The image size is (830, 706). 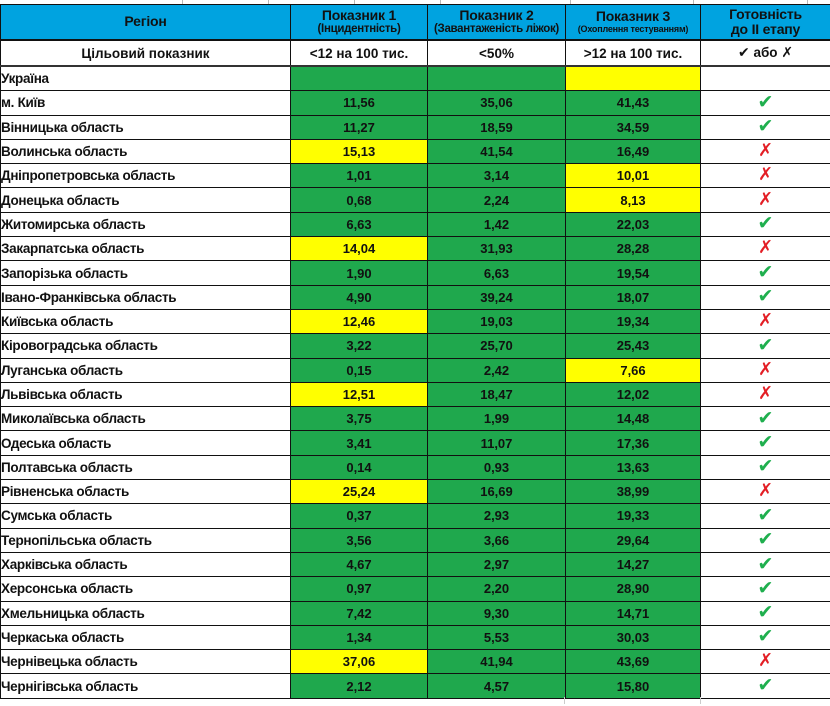 What do you see at coordinates (359, 321) in the screenshot?
I see `indicator1-cell: 12,46` at bounding box center [359, 321].